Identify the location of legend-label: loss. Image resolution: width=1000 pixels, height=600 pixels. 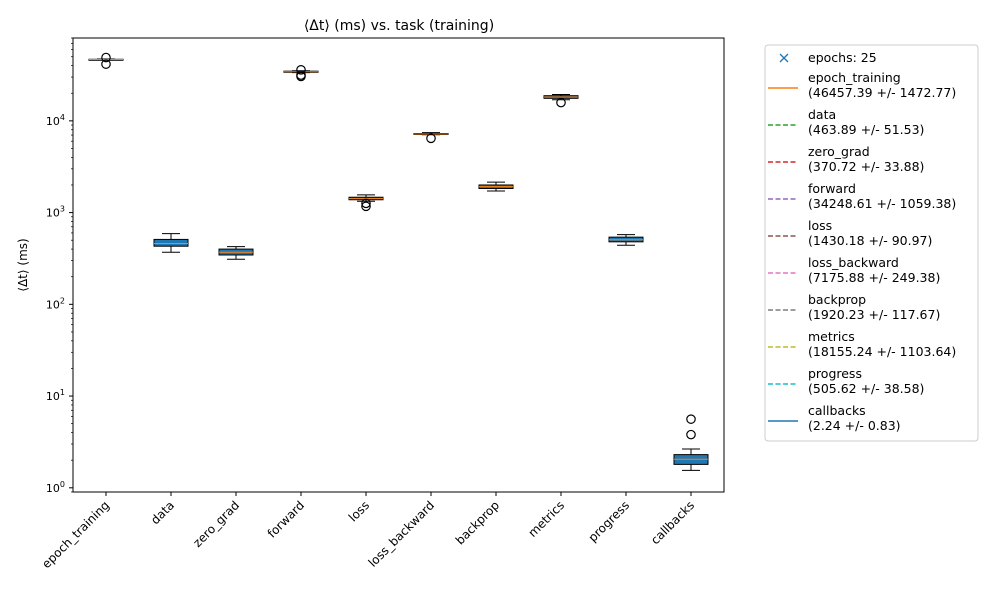
(820, 225).